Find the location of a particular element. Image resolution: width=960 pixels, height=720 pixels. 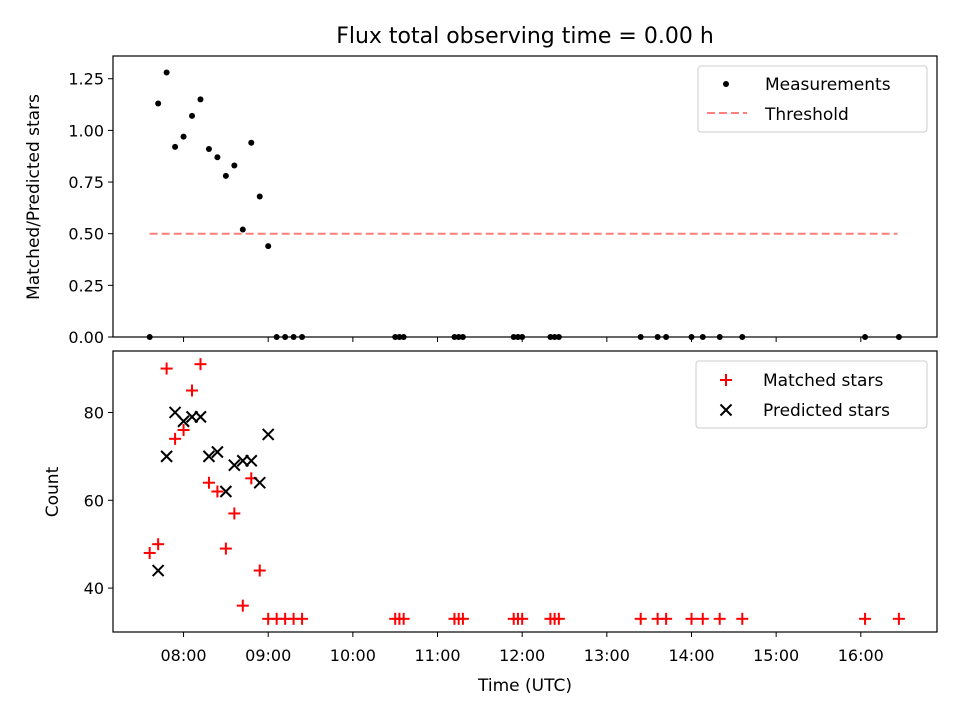

top-y-tick-label-0: 0.00 is located at coordinates (86, 337).